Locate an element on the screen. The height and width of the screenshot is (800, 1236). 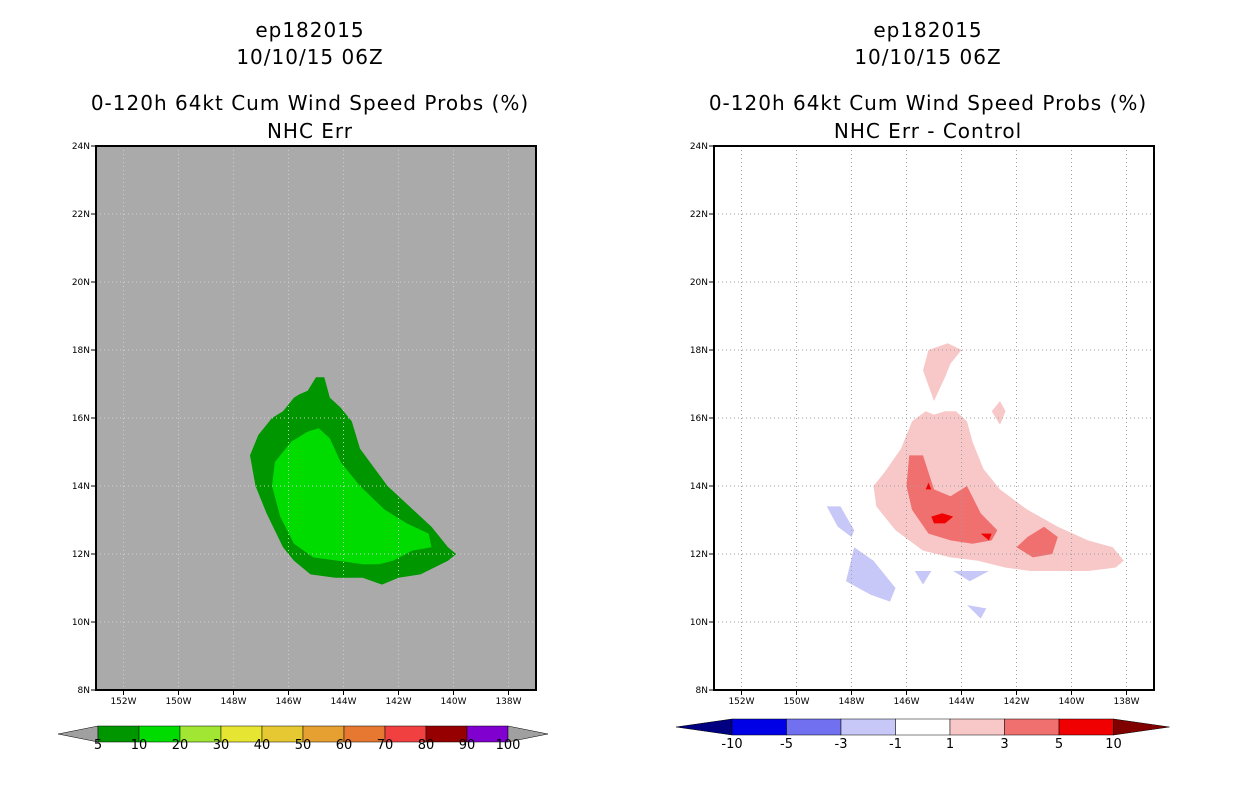
left-legend: 5 10 20 30 40 50 60 70 80 90 100 is located at coordinates (303, 739).